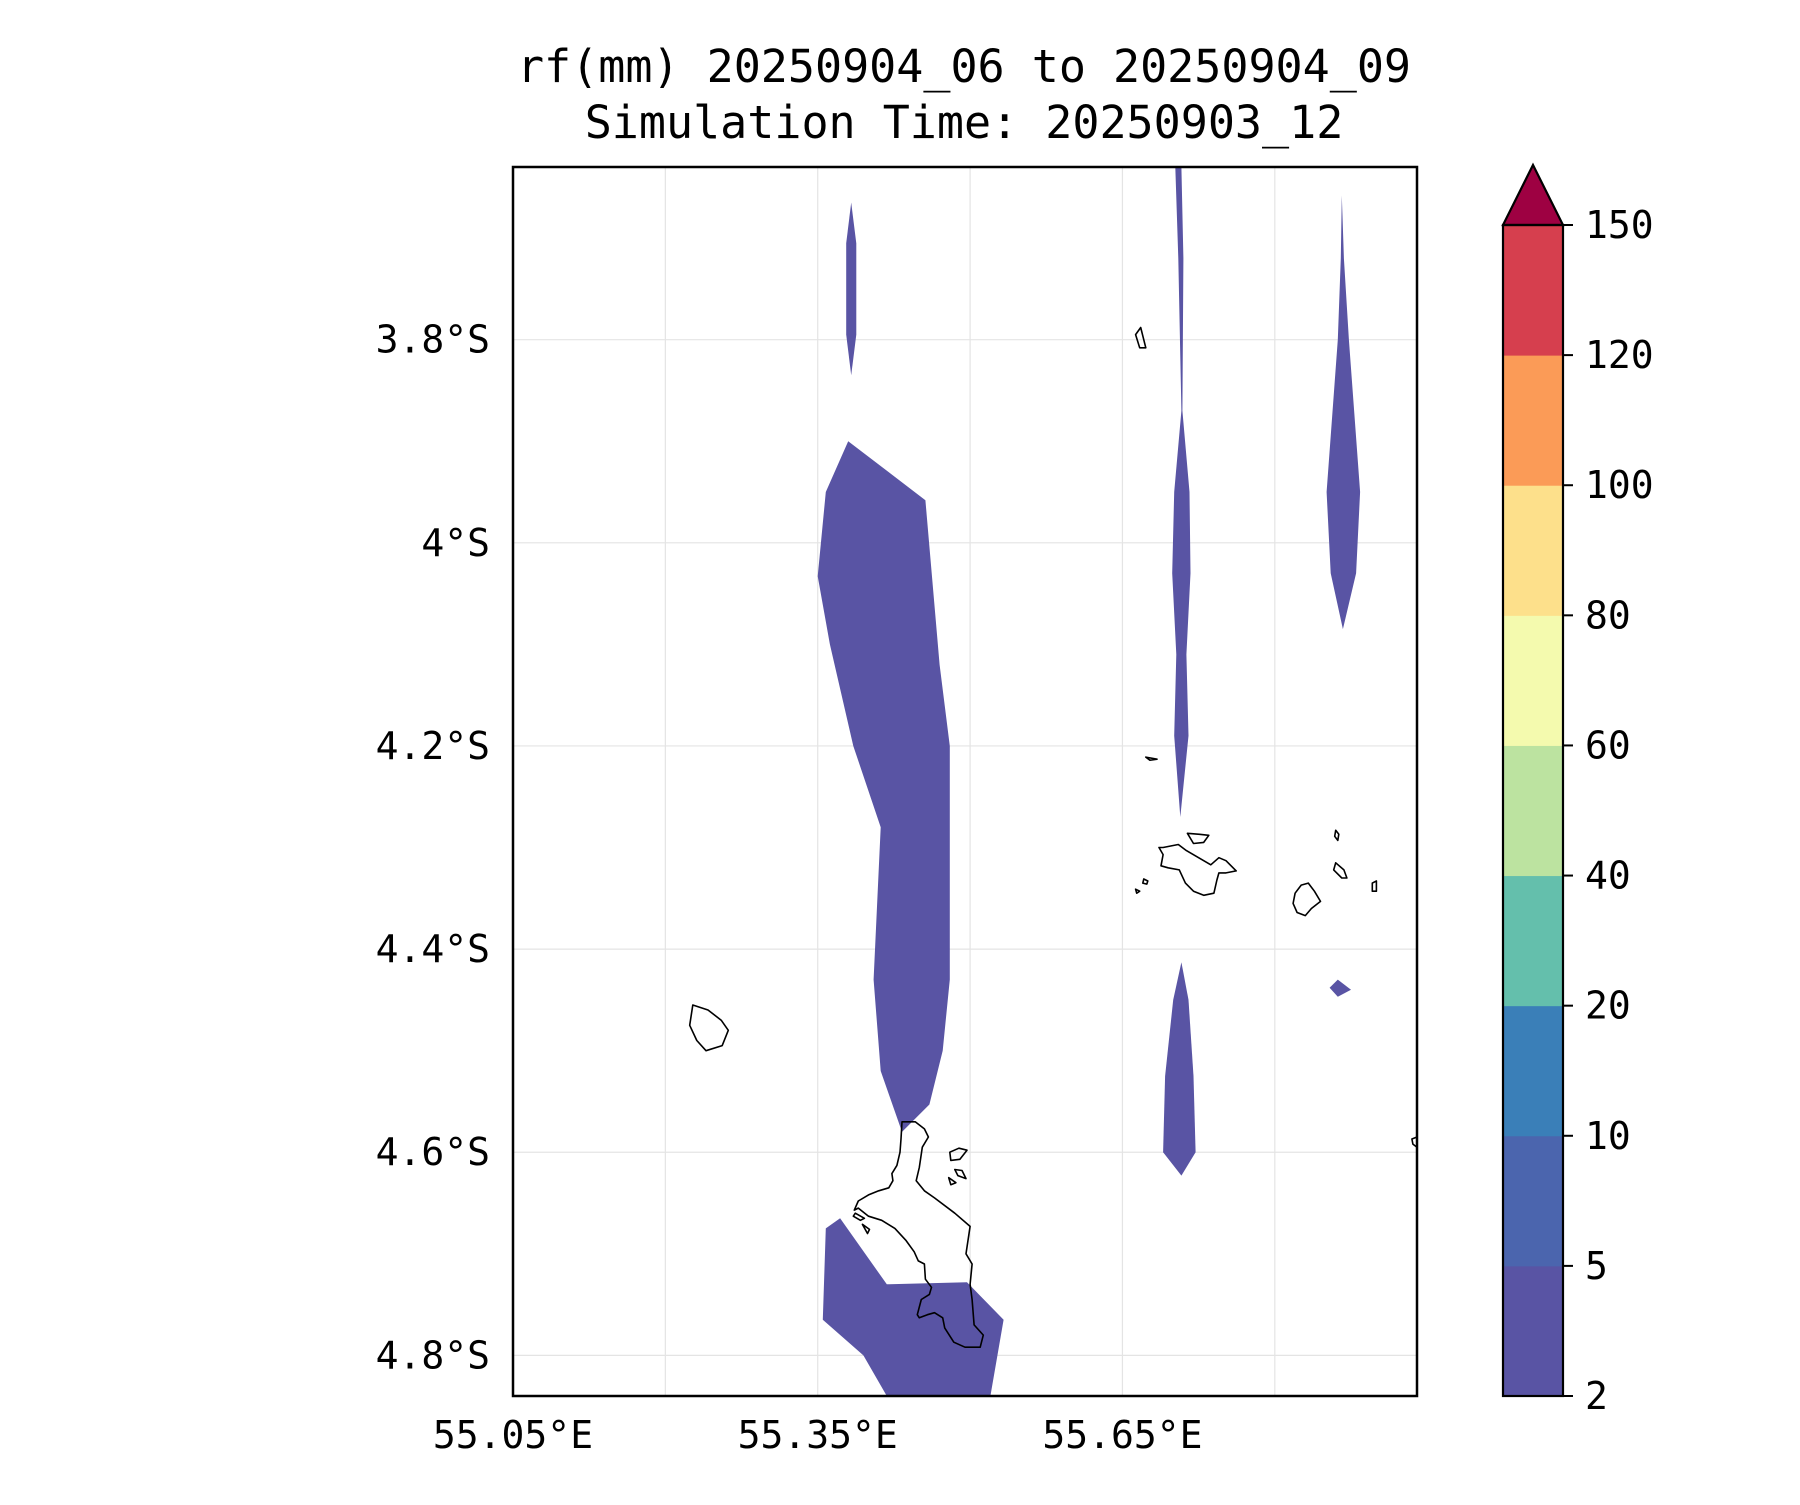 The image size is (1800, 1505). What do you see at coordinates (1179, 1069) in the screenshot?
I see `rain-region-southeast-cell` at bounding box center [1179, 1069].